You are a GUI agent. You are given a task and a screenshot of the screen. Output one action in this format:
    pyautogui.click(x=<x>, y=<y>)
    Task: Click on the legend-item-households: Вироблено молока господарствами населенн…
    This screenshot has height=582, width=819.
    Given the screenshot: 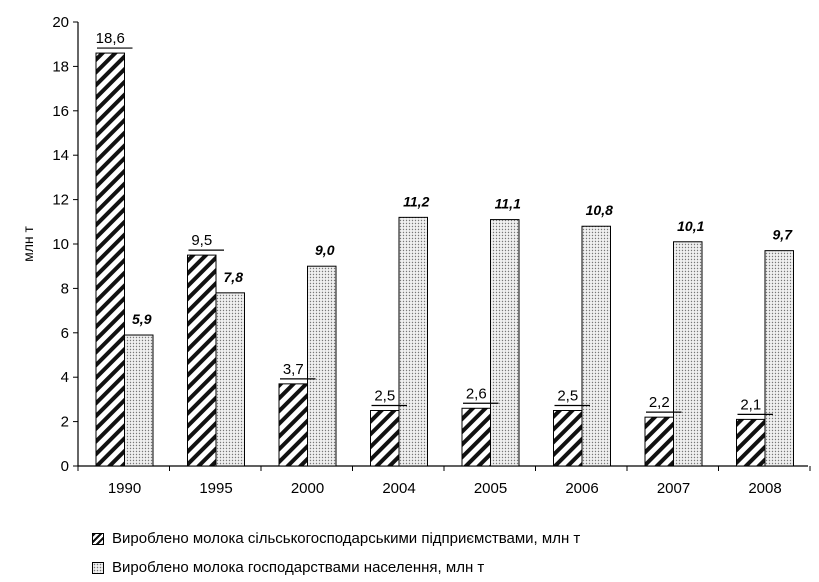 What is the action you would take?
    pyautogui.click(x=336, y=567)
    